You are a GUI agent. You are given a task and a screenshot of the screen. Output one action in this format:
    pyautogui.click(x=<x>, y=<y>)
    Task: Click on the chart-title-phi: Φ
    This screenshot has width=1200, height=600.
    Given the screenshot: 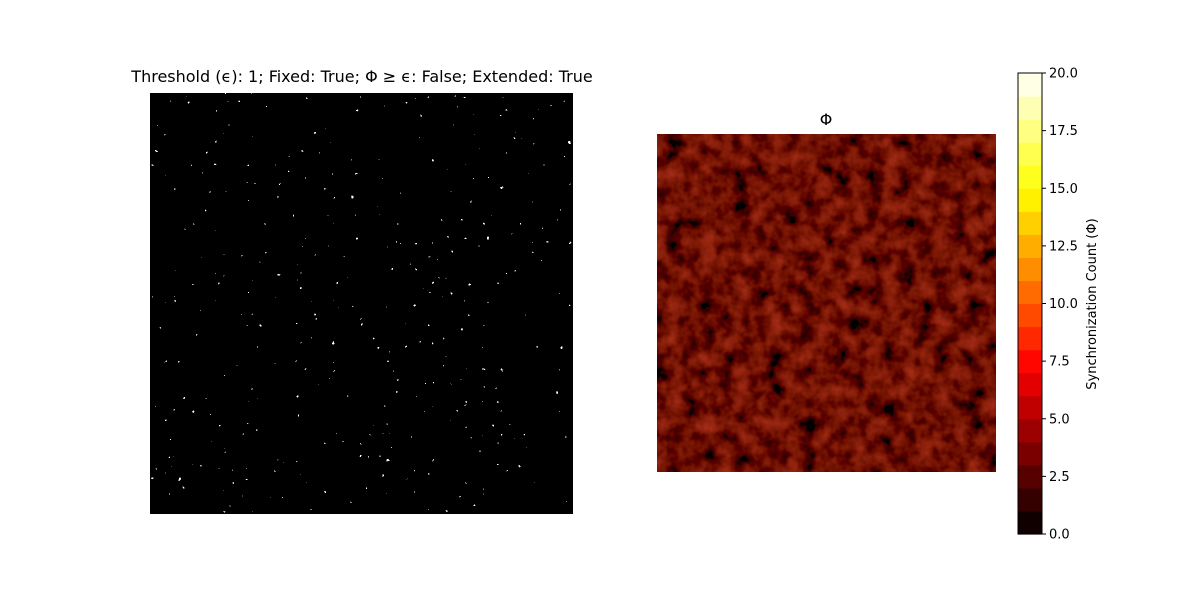 What is the action you would take?
    pyautogui.click(x=826, y=119)
    